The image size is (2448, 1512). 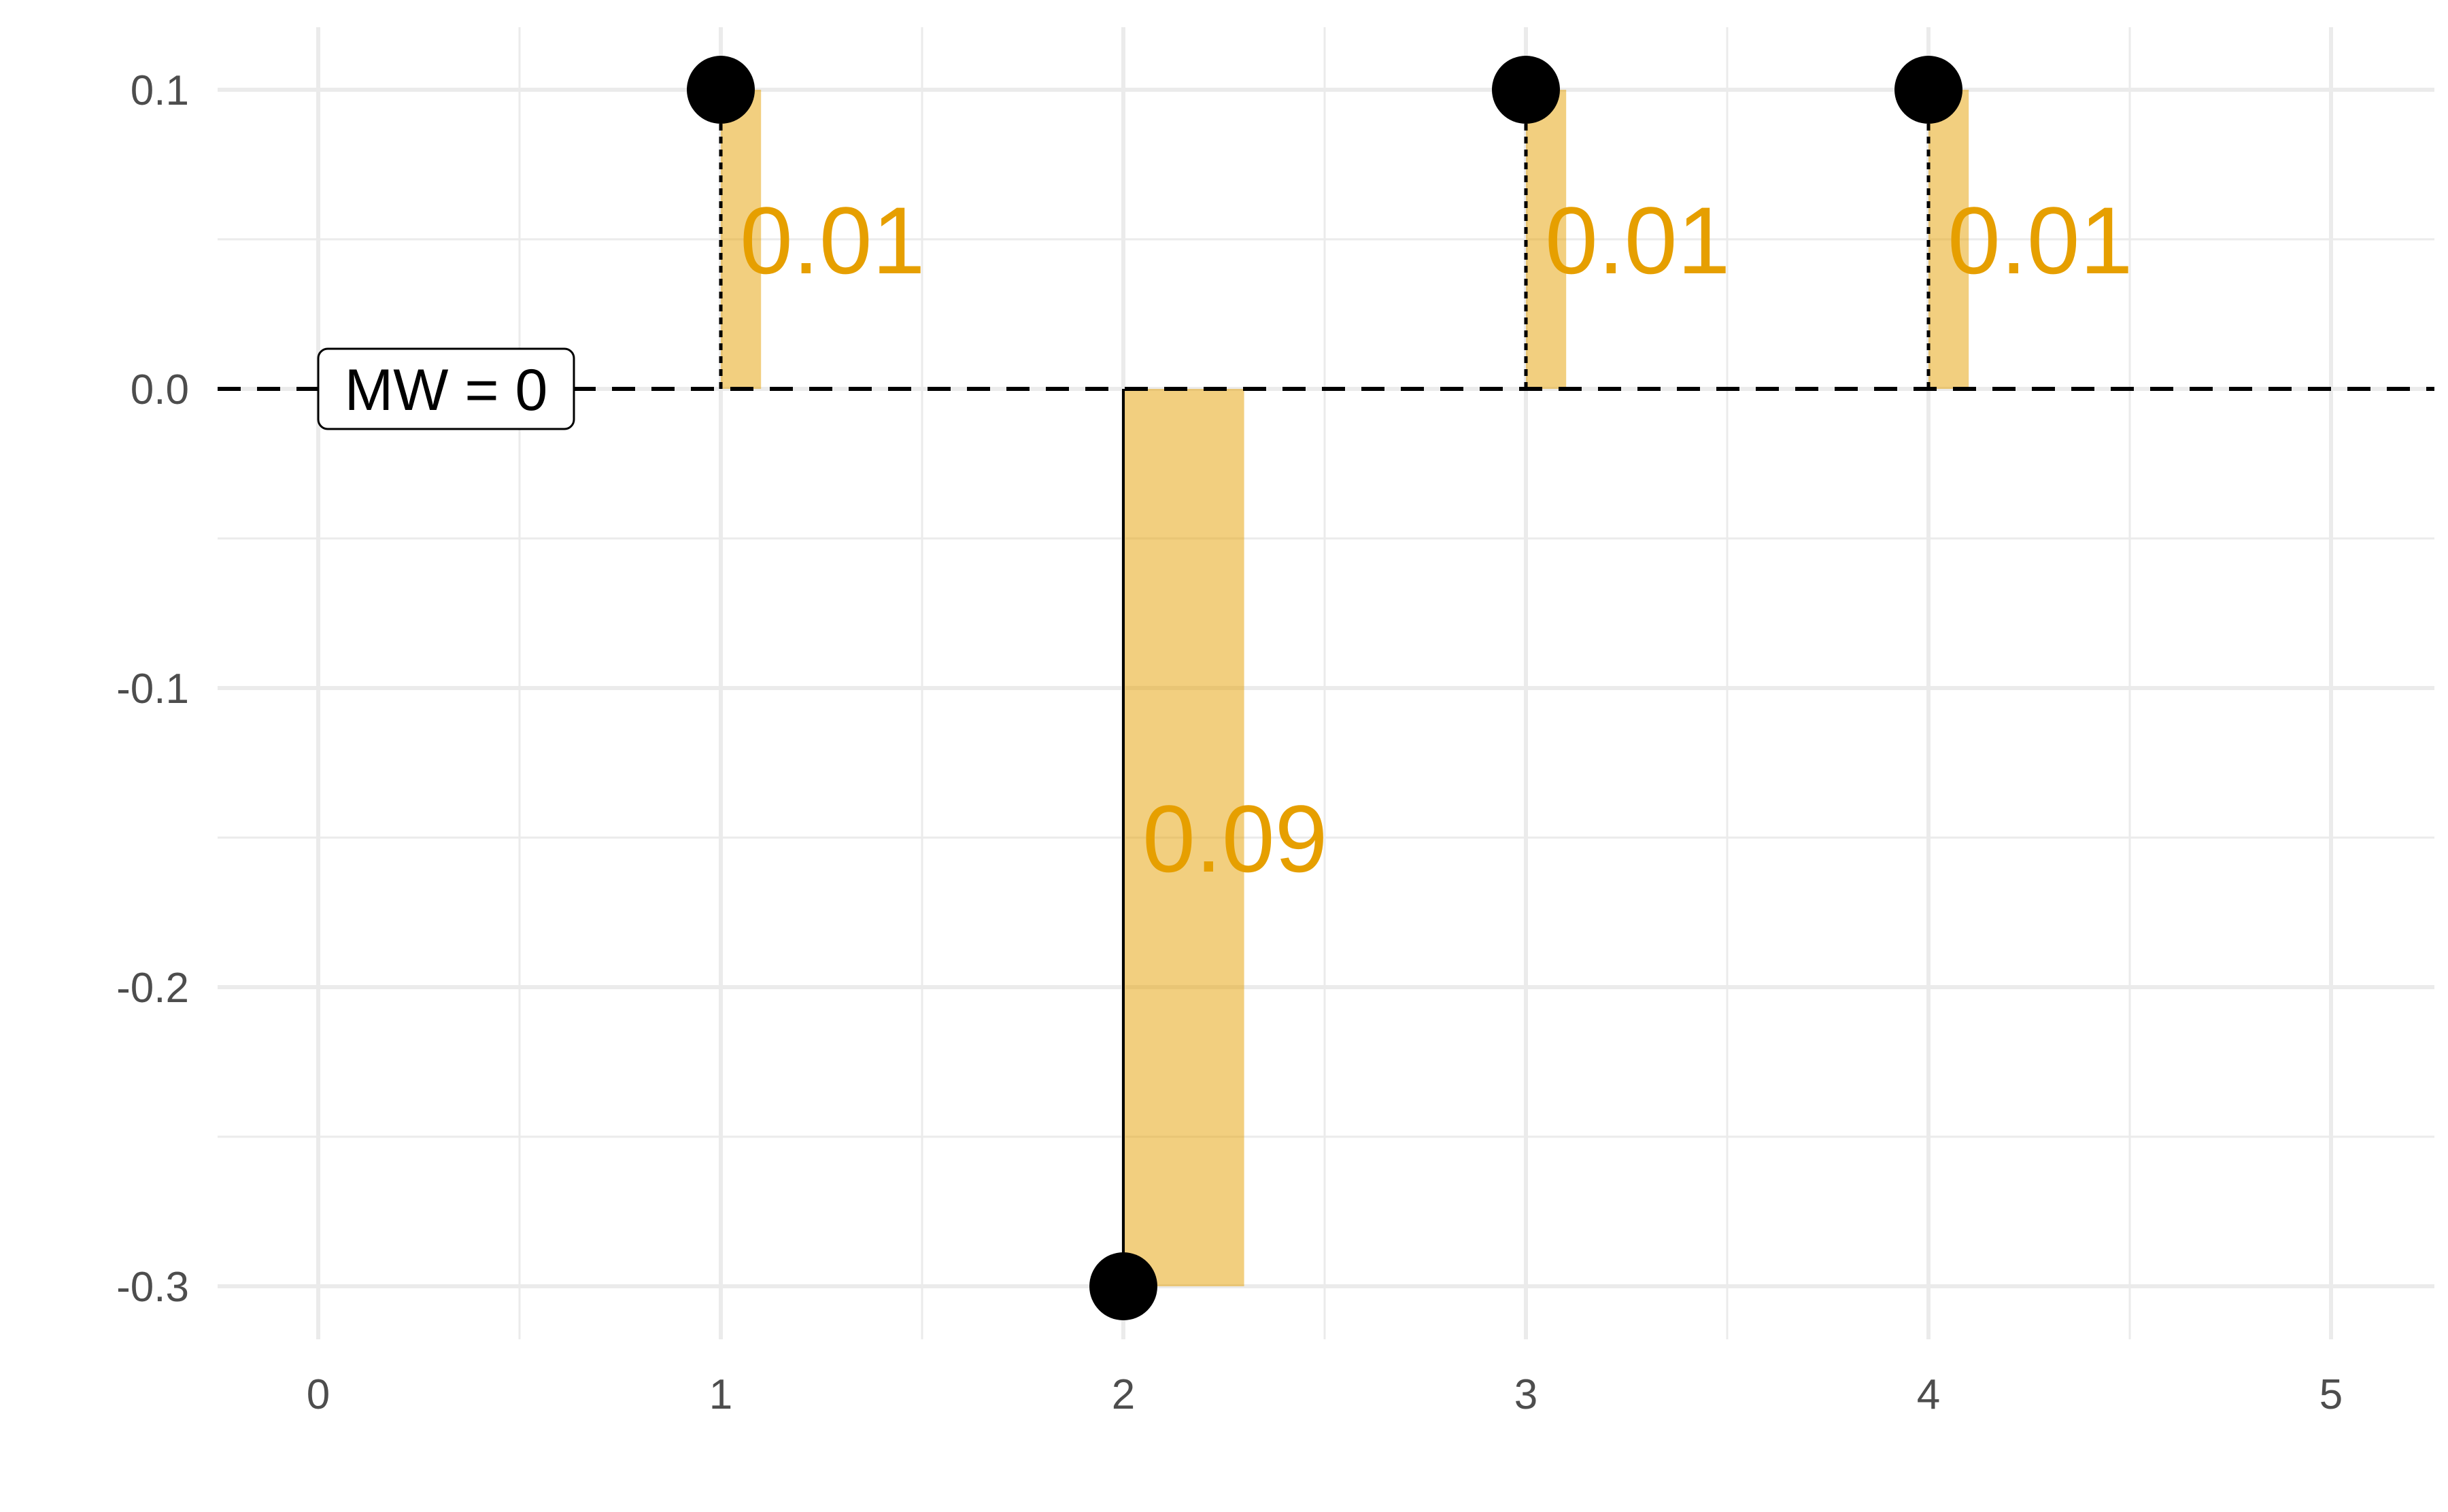 I want to click on ref-label-layer: MW = 0, so click(x=446, y=388).